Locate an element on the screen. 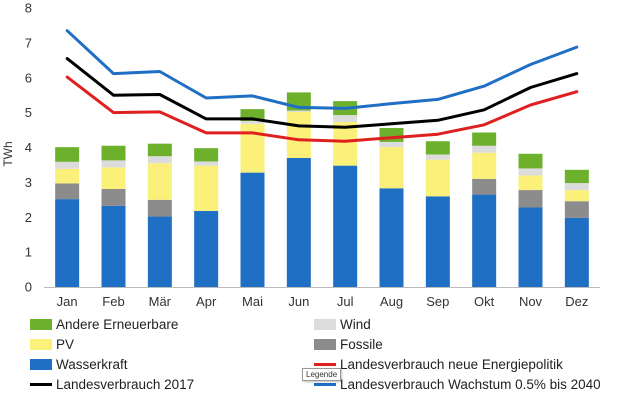 The width and height of the screenshot is (624, 404). legend-item-2017: Landesverbrauch 2017 is located at coordinates (112, 384).